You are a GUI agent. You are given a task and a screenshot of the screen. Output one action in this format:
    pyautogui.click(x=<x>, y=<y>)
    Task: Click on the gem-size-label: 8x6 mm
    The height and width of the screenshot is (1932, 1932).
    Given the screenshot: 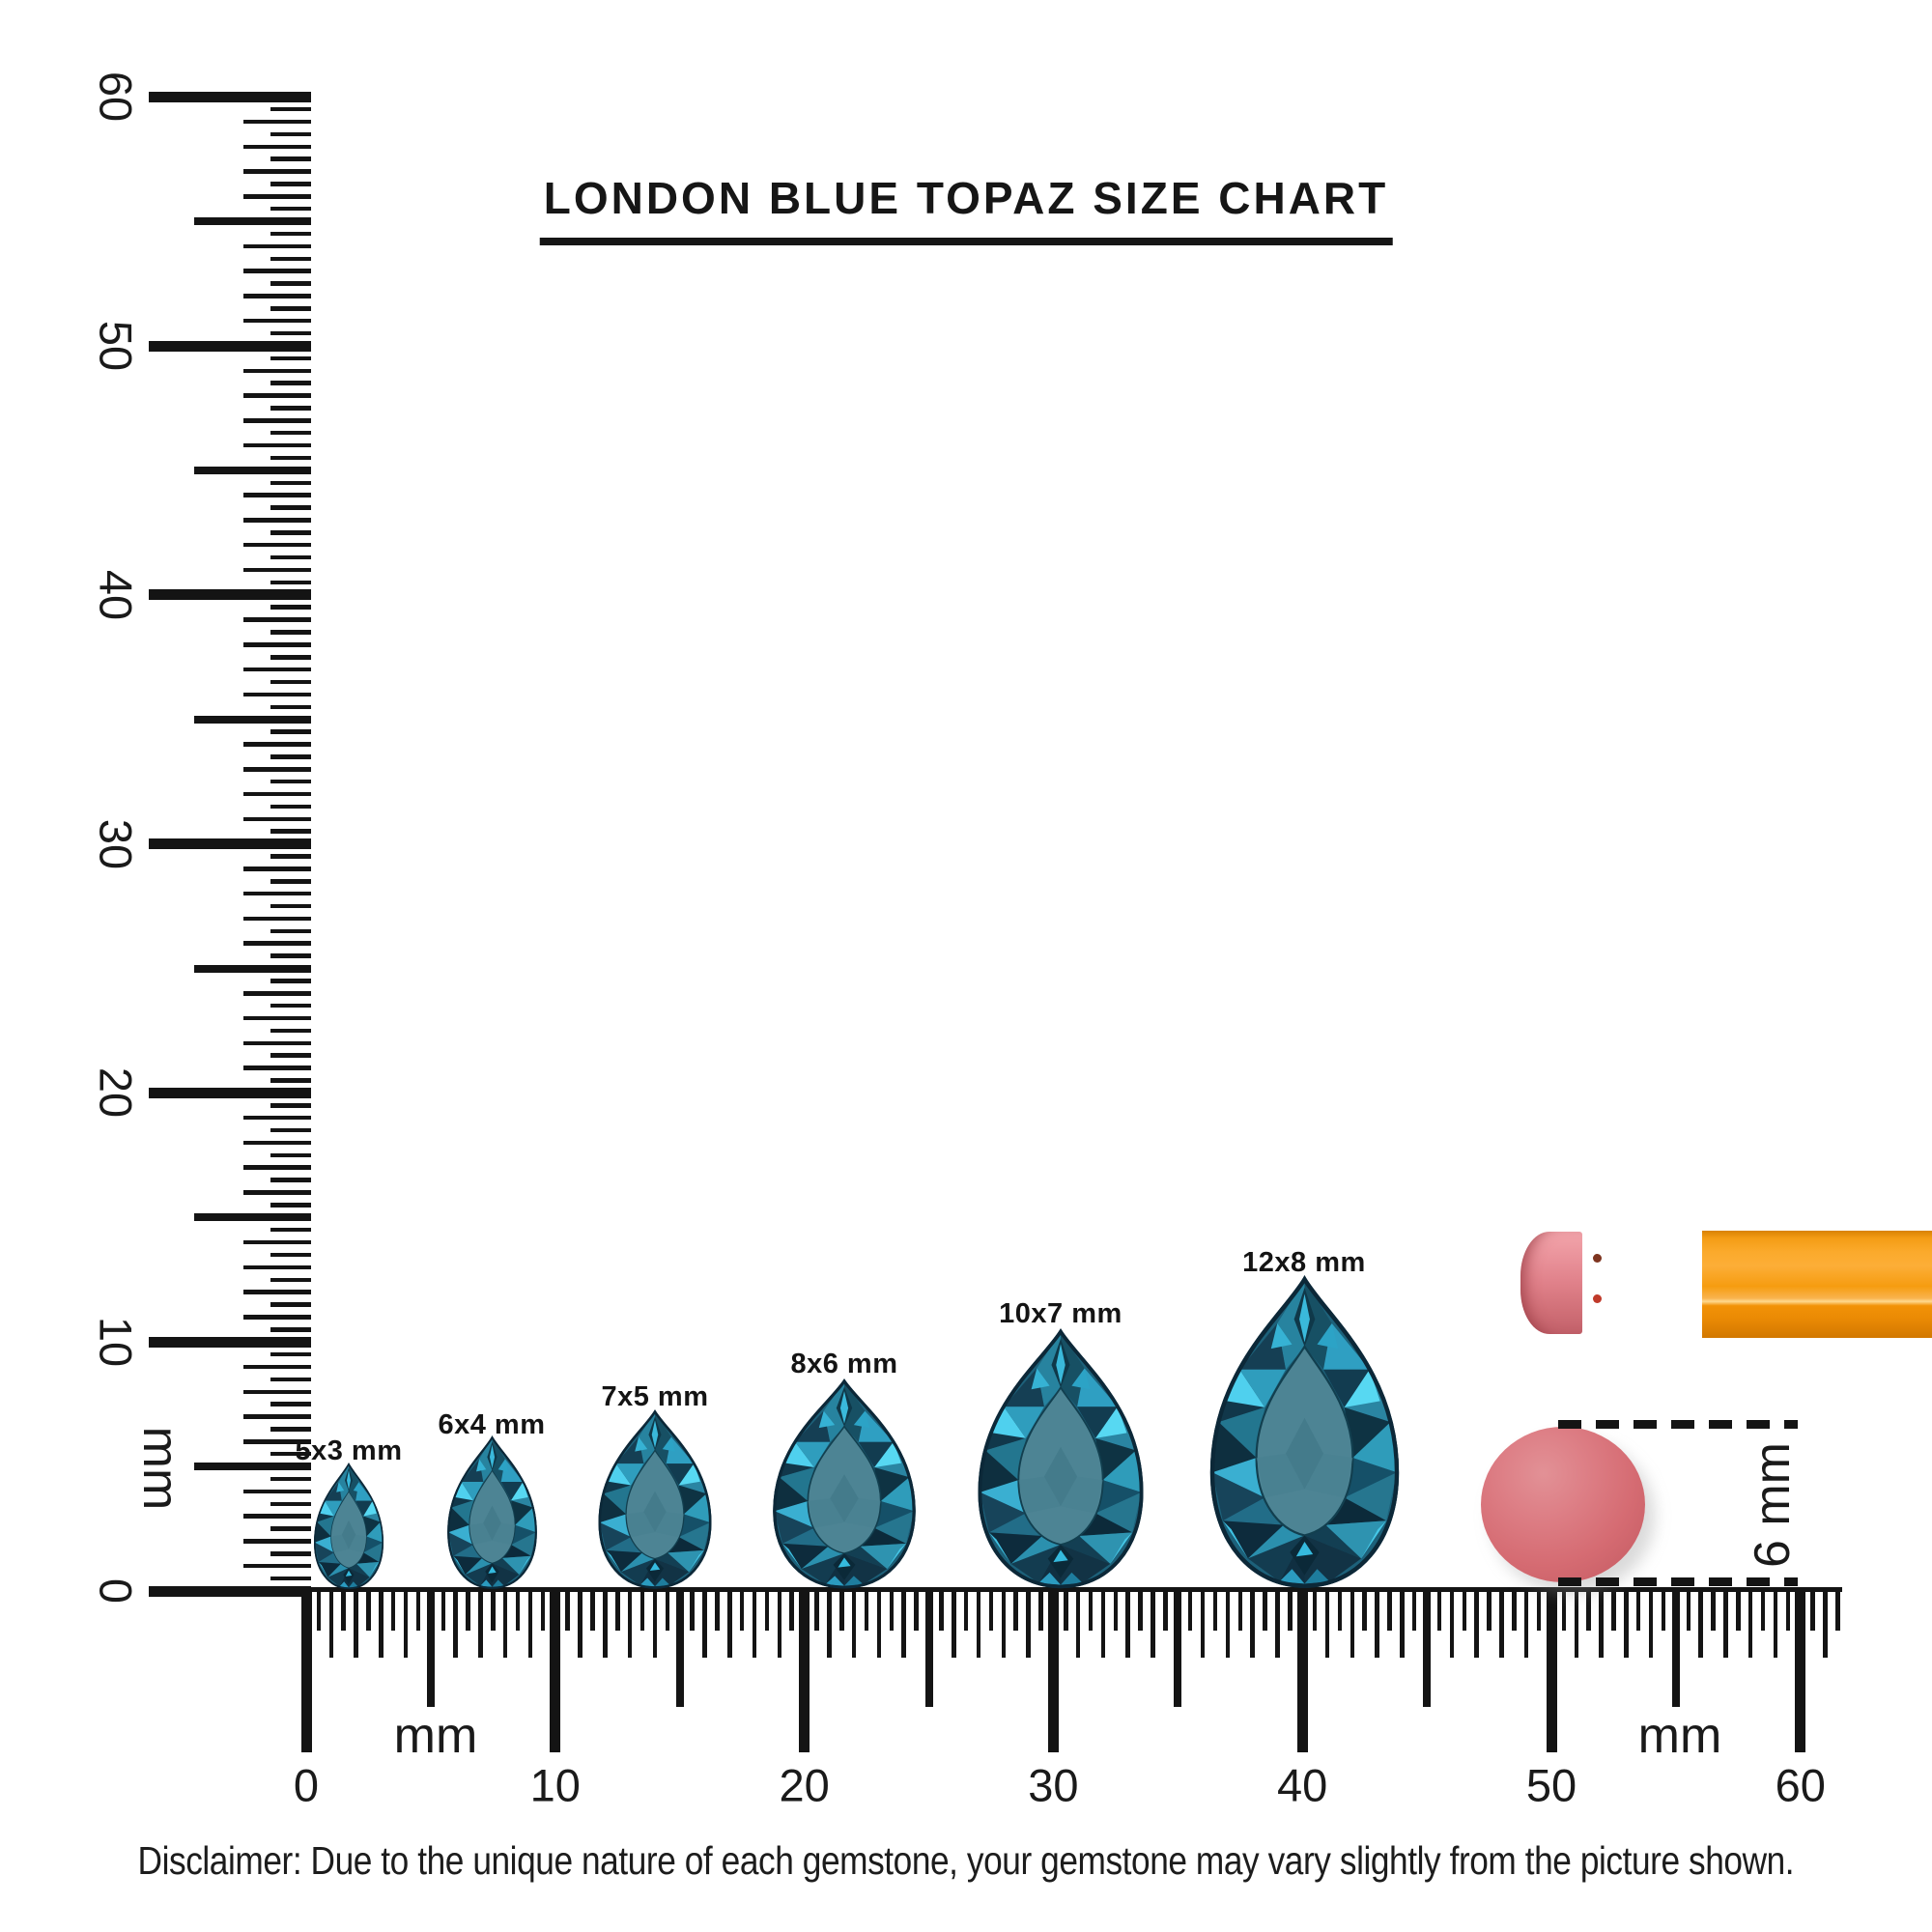 What is the action you would take?
    pyautogui.click(x=844, y=1364)
    